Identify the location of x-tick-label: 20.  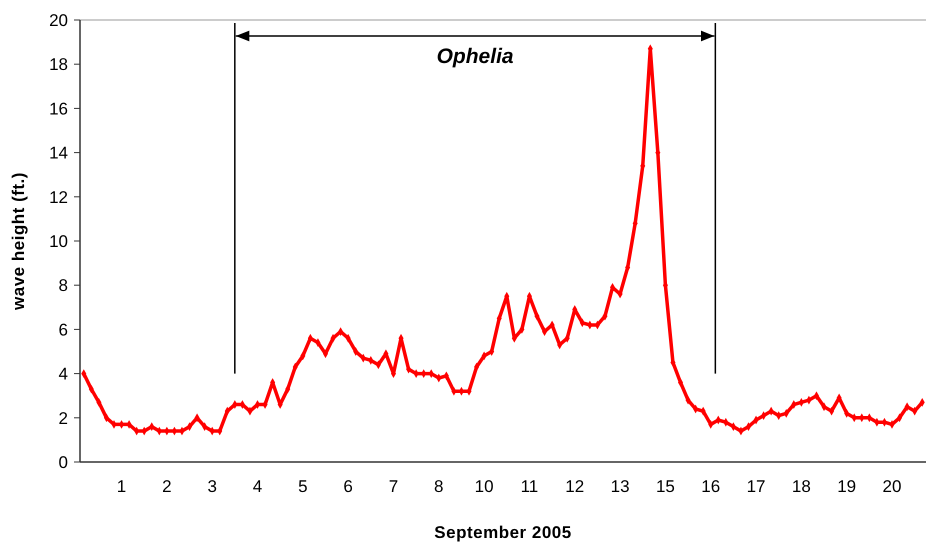
(892, 486).